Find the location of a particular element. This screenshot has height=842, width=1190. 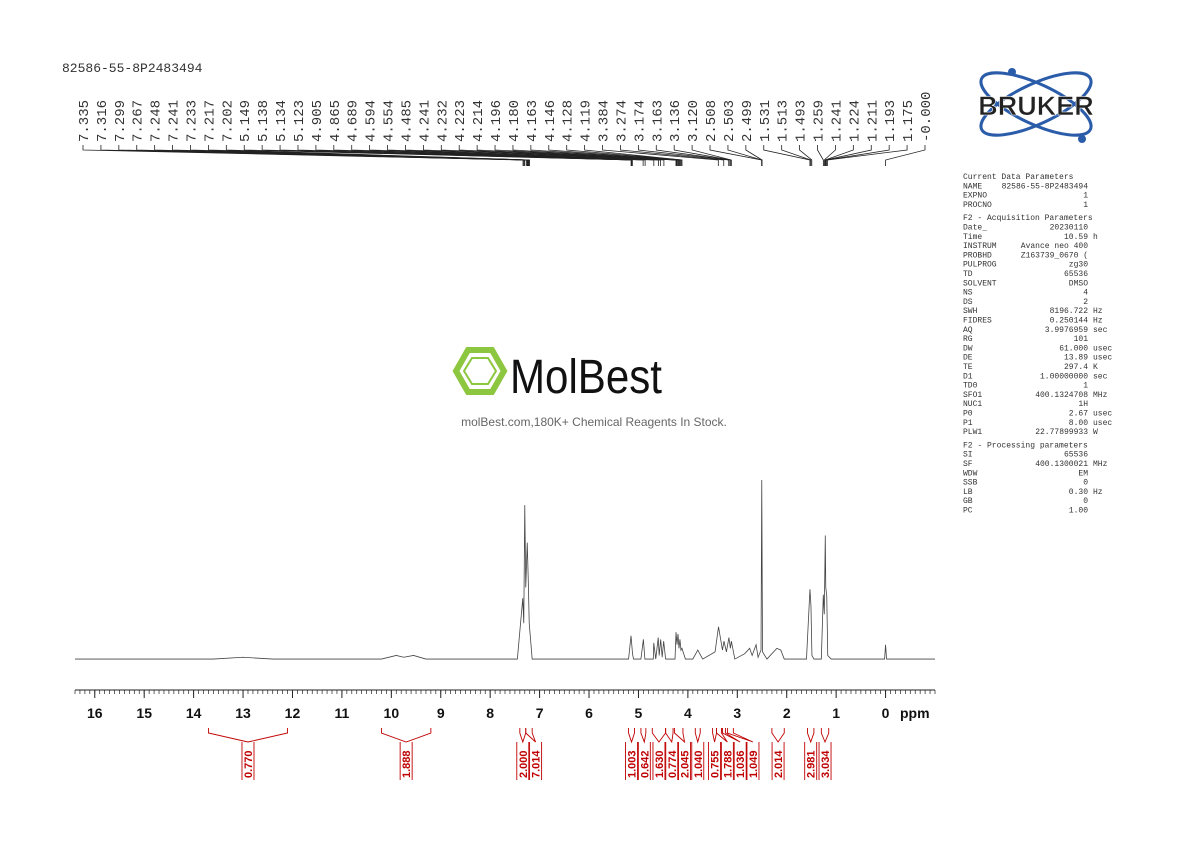

peak-label: 4.905 is located at coordinates (318, 121).